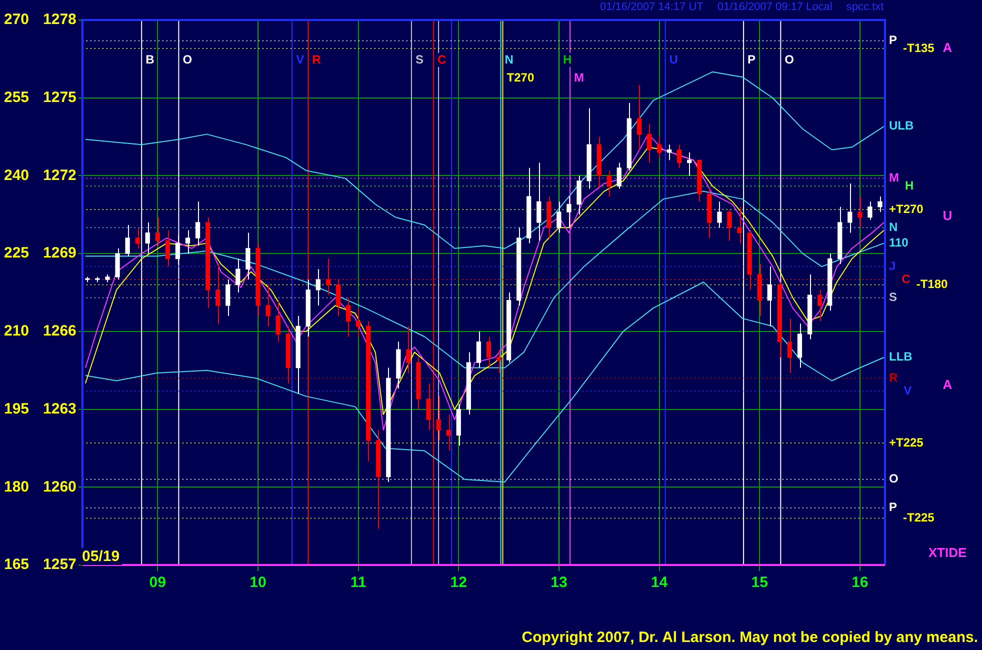 Image resolution: width=982 pixels, height=650 pixels. Describe the element at coordinates (59, 97) in the screenshot. I see `y-tick-label: 1275` at that location.